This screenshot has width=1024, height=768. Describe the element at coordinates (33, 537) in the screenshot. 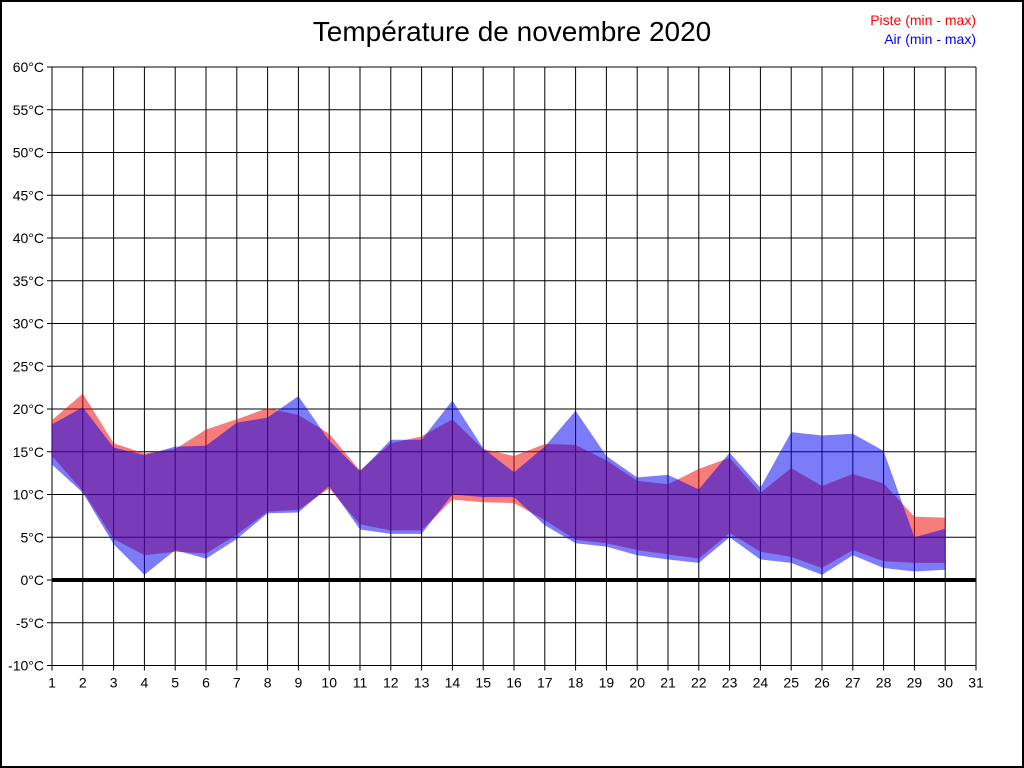

I see `y-tick-label: 5°C` at that location.